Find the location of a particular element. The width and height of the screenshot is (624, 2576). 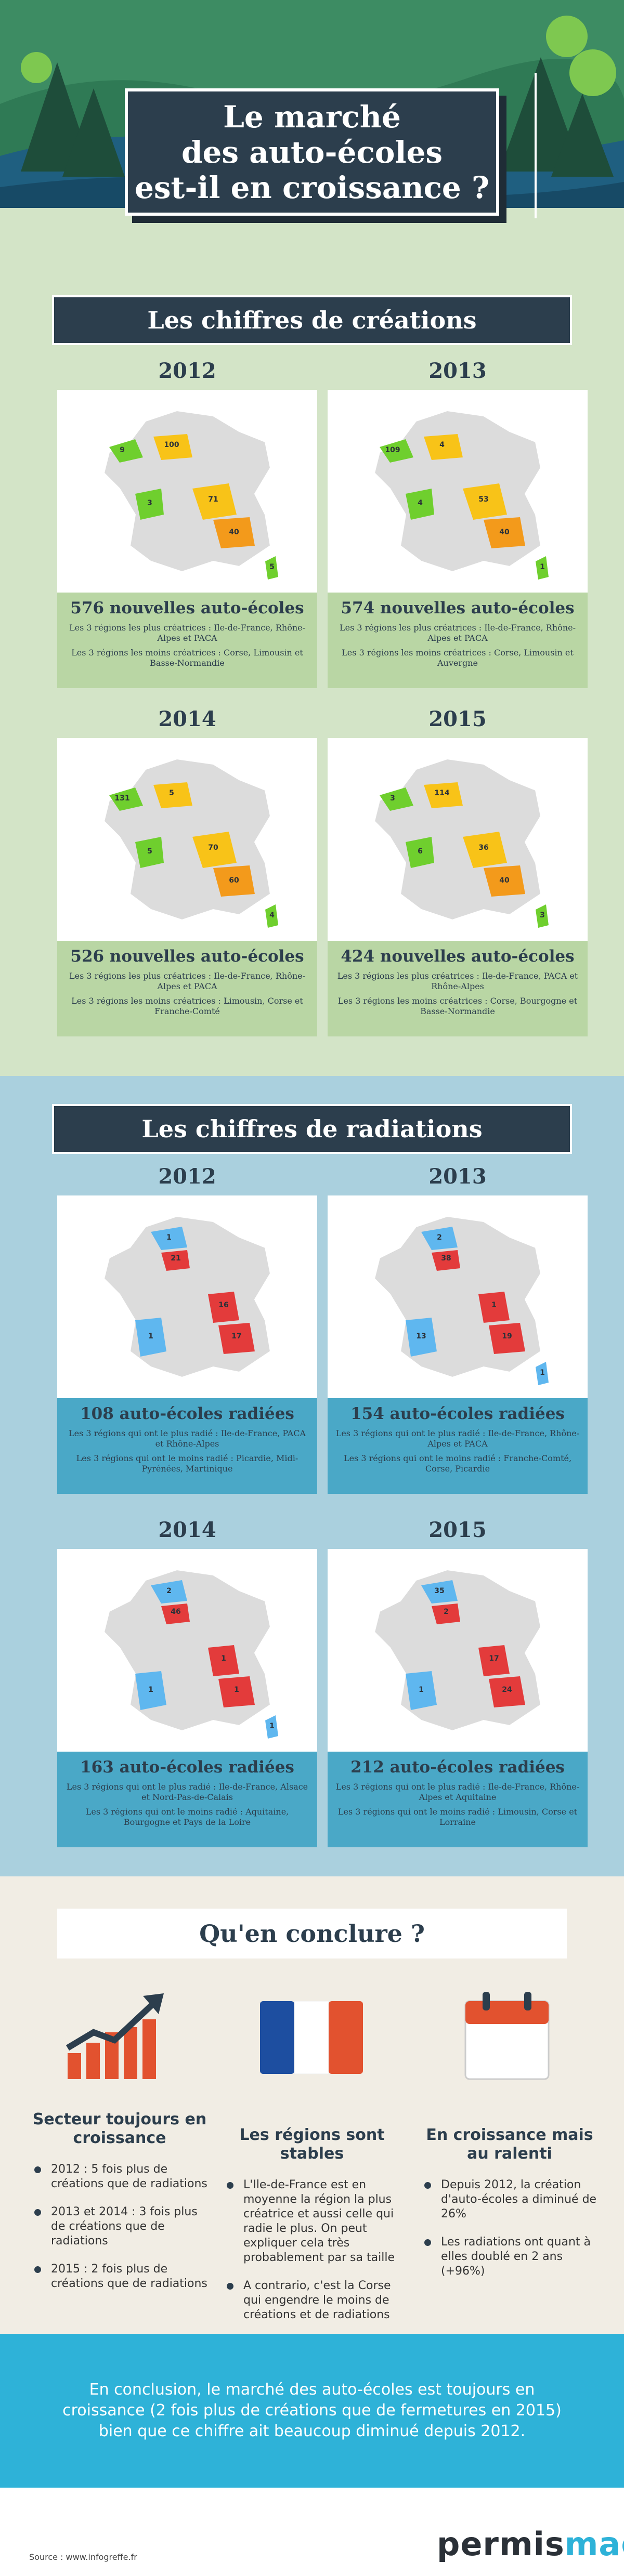

region-value-label: 70 is located at coordinates (213, 848).